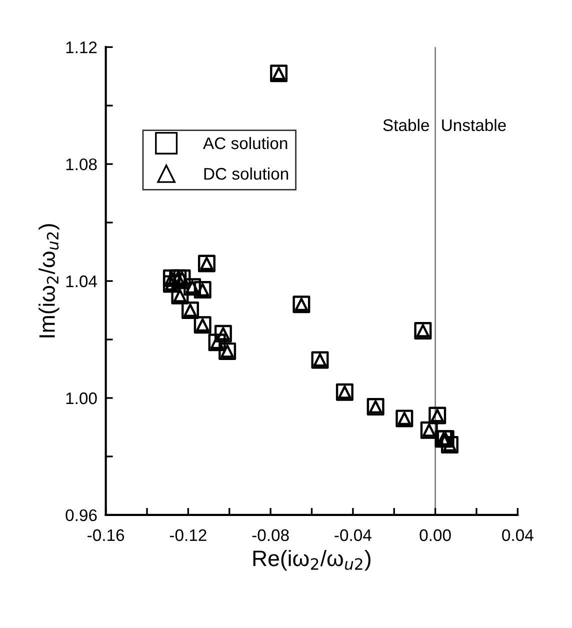  Describe the element at coordinates (188, 535) in the screenshot. I see `x-tick-label: -0.12` at that location.